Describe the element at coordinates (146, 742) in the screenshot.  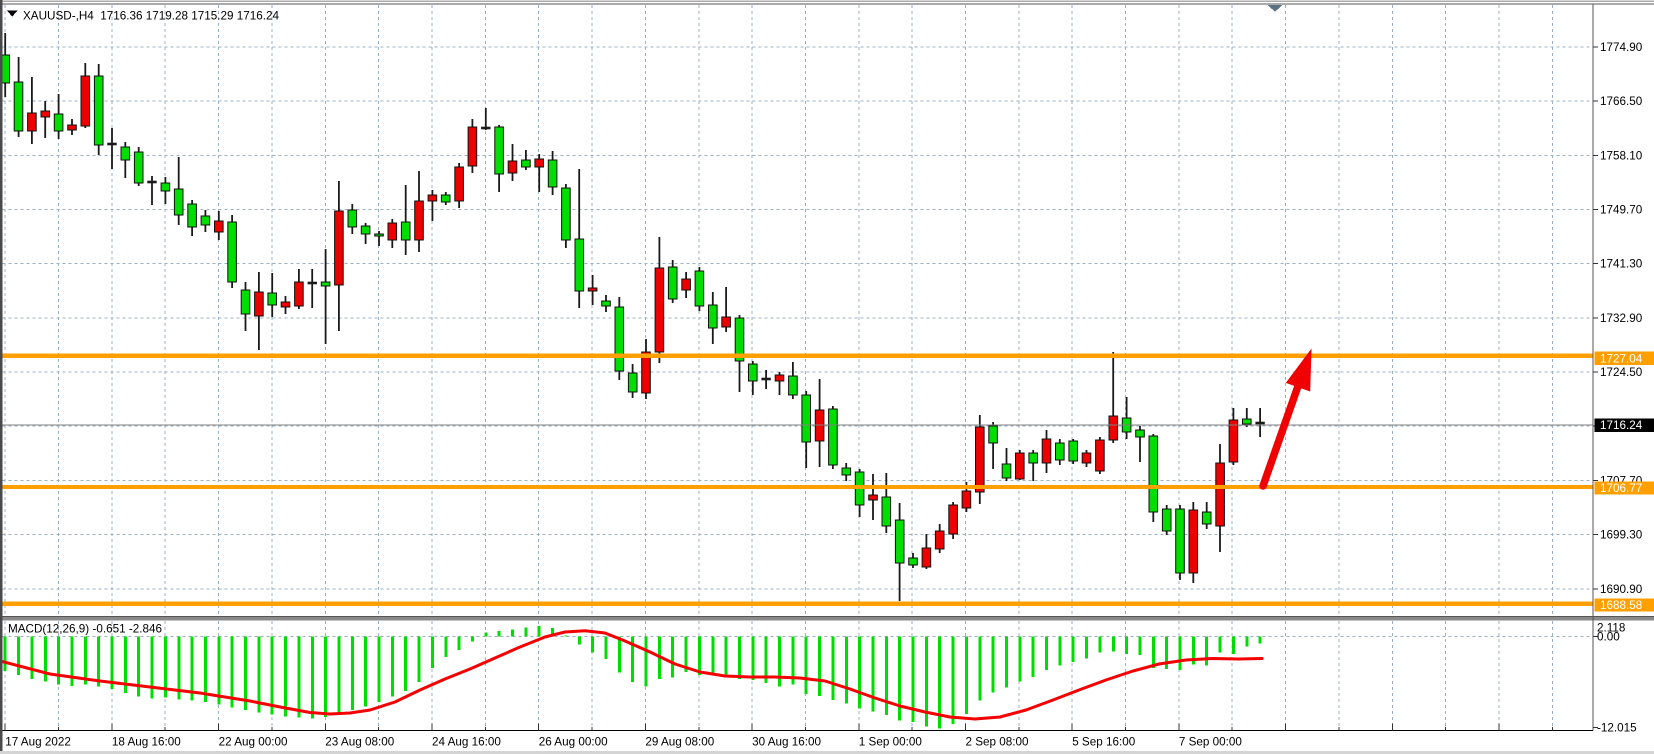
I see `svg-text: 18 Aug 16:00` at that location.